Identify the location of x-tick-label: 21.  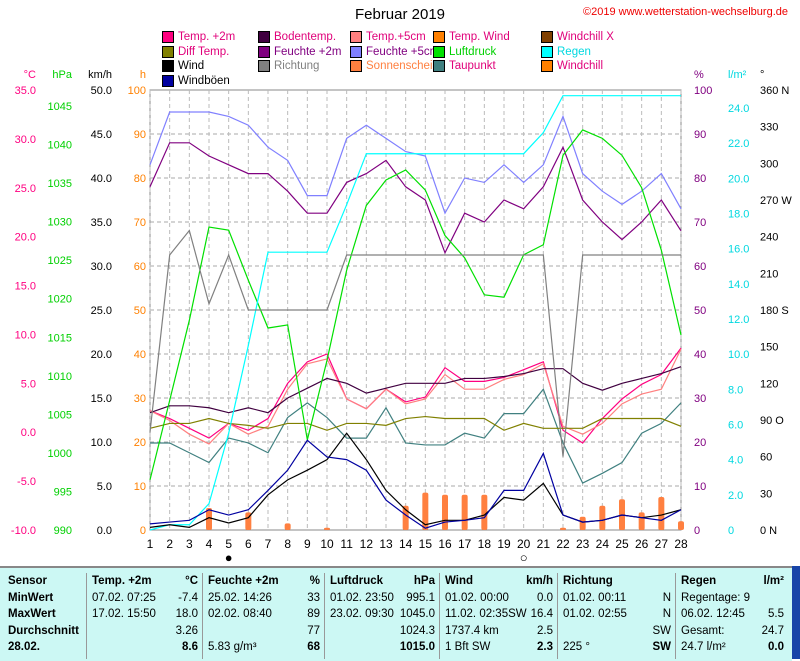
(544, 544).